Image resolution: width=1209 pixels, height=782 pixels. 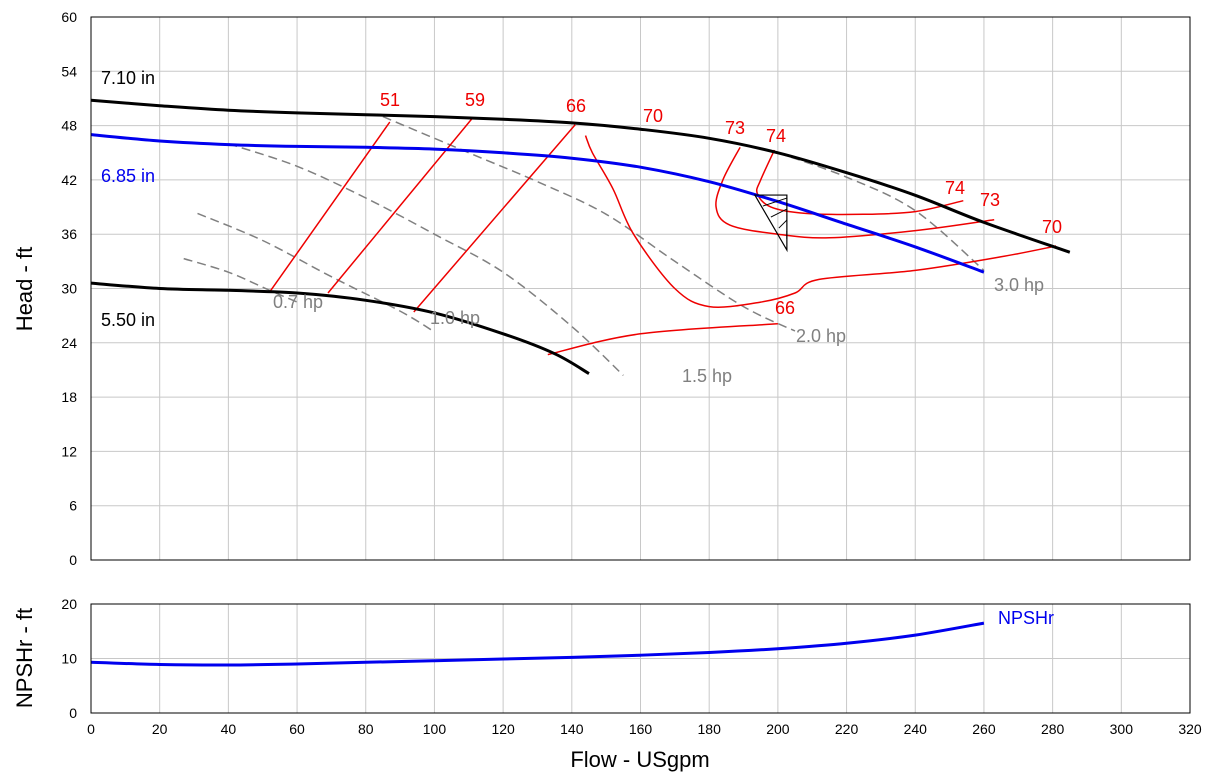 What do you see at coordinates (639, 759) in the screenshot?
I see `x-axis-title: Flow - USgpm` at bounding box center [639, 759].